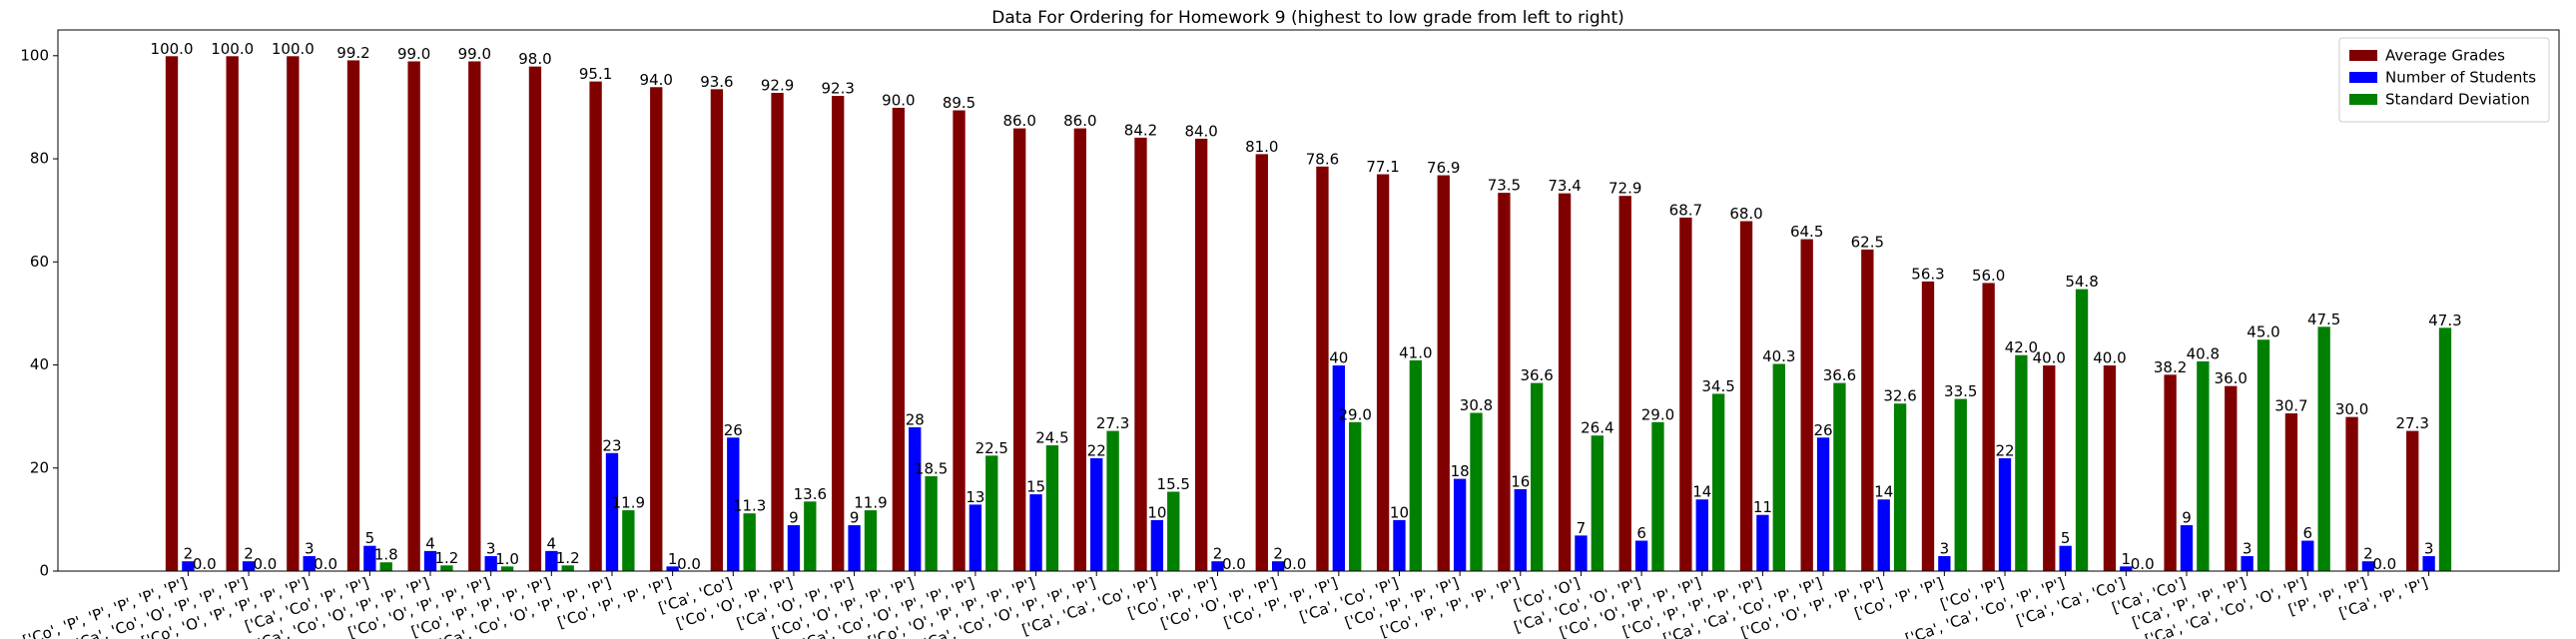 The width and height of the screenshot is (2576, 639). Describe the element at coordinates (1112, 423) in the screenshot. I see `data-label: 27.3` at that location.